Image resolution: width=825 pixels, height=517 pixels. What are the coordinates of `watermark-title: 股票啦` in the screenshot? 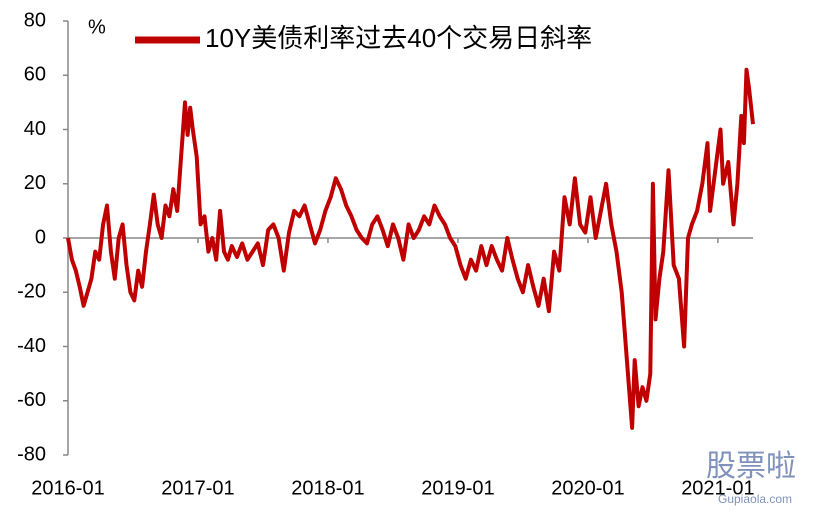 It's located at (751, 466).